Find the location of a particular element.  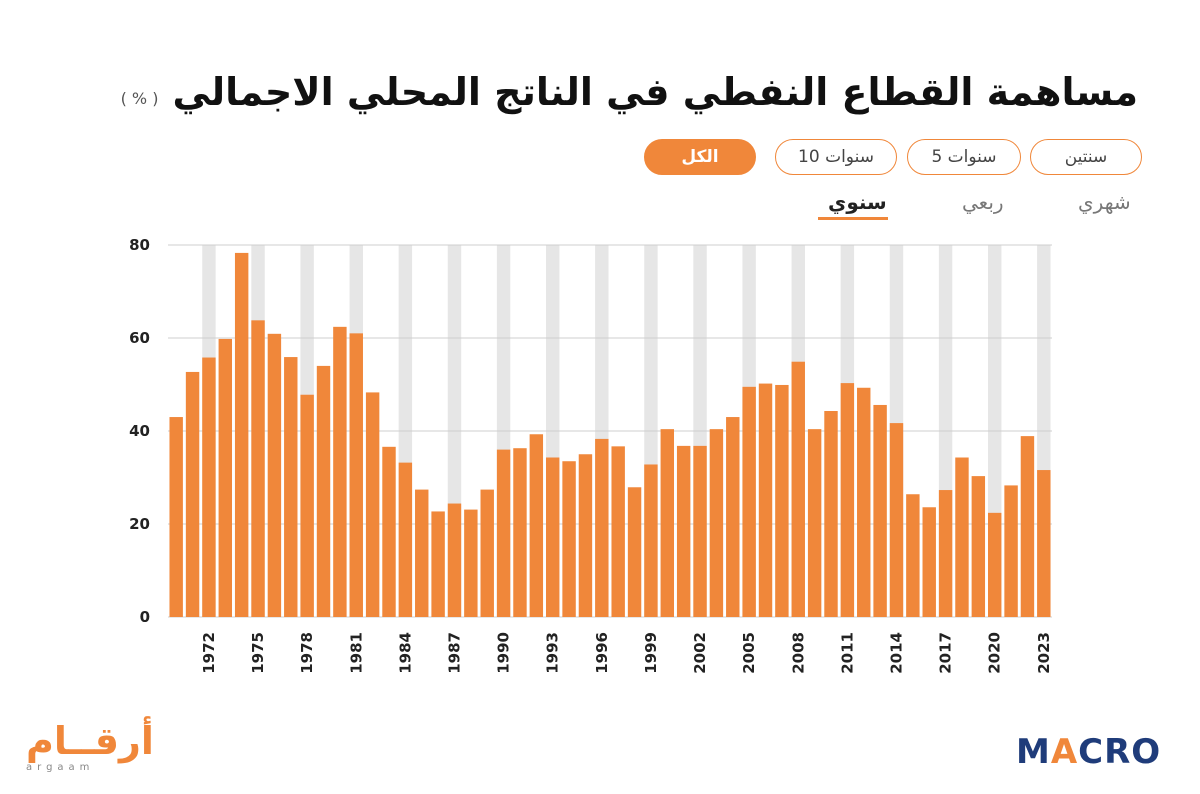

bar-1985 is located at coordinates (422, 553).